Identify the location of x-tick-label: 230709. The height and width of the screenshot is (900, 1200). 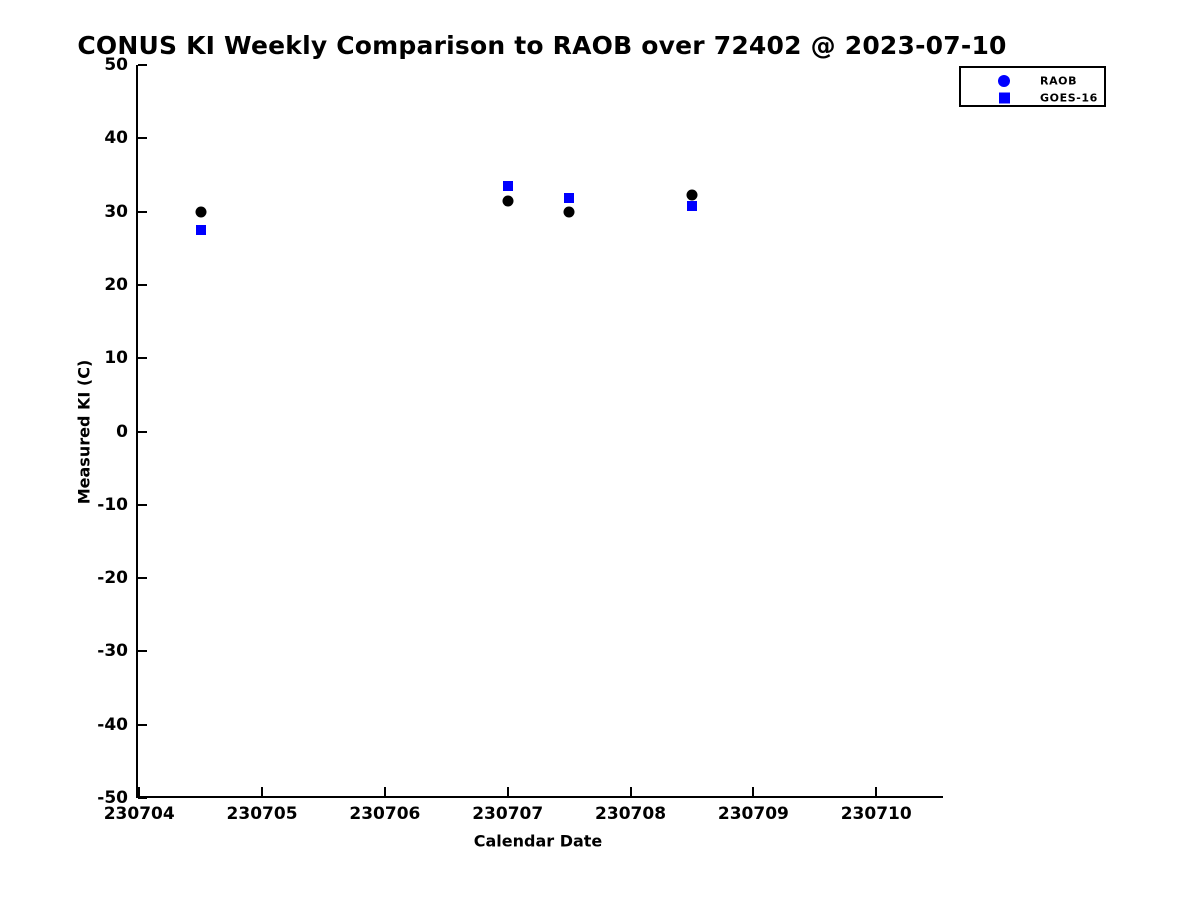
(753, 814).